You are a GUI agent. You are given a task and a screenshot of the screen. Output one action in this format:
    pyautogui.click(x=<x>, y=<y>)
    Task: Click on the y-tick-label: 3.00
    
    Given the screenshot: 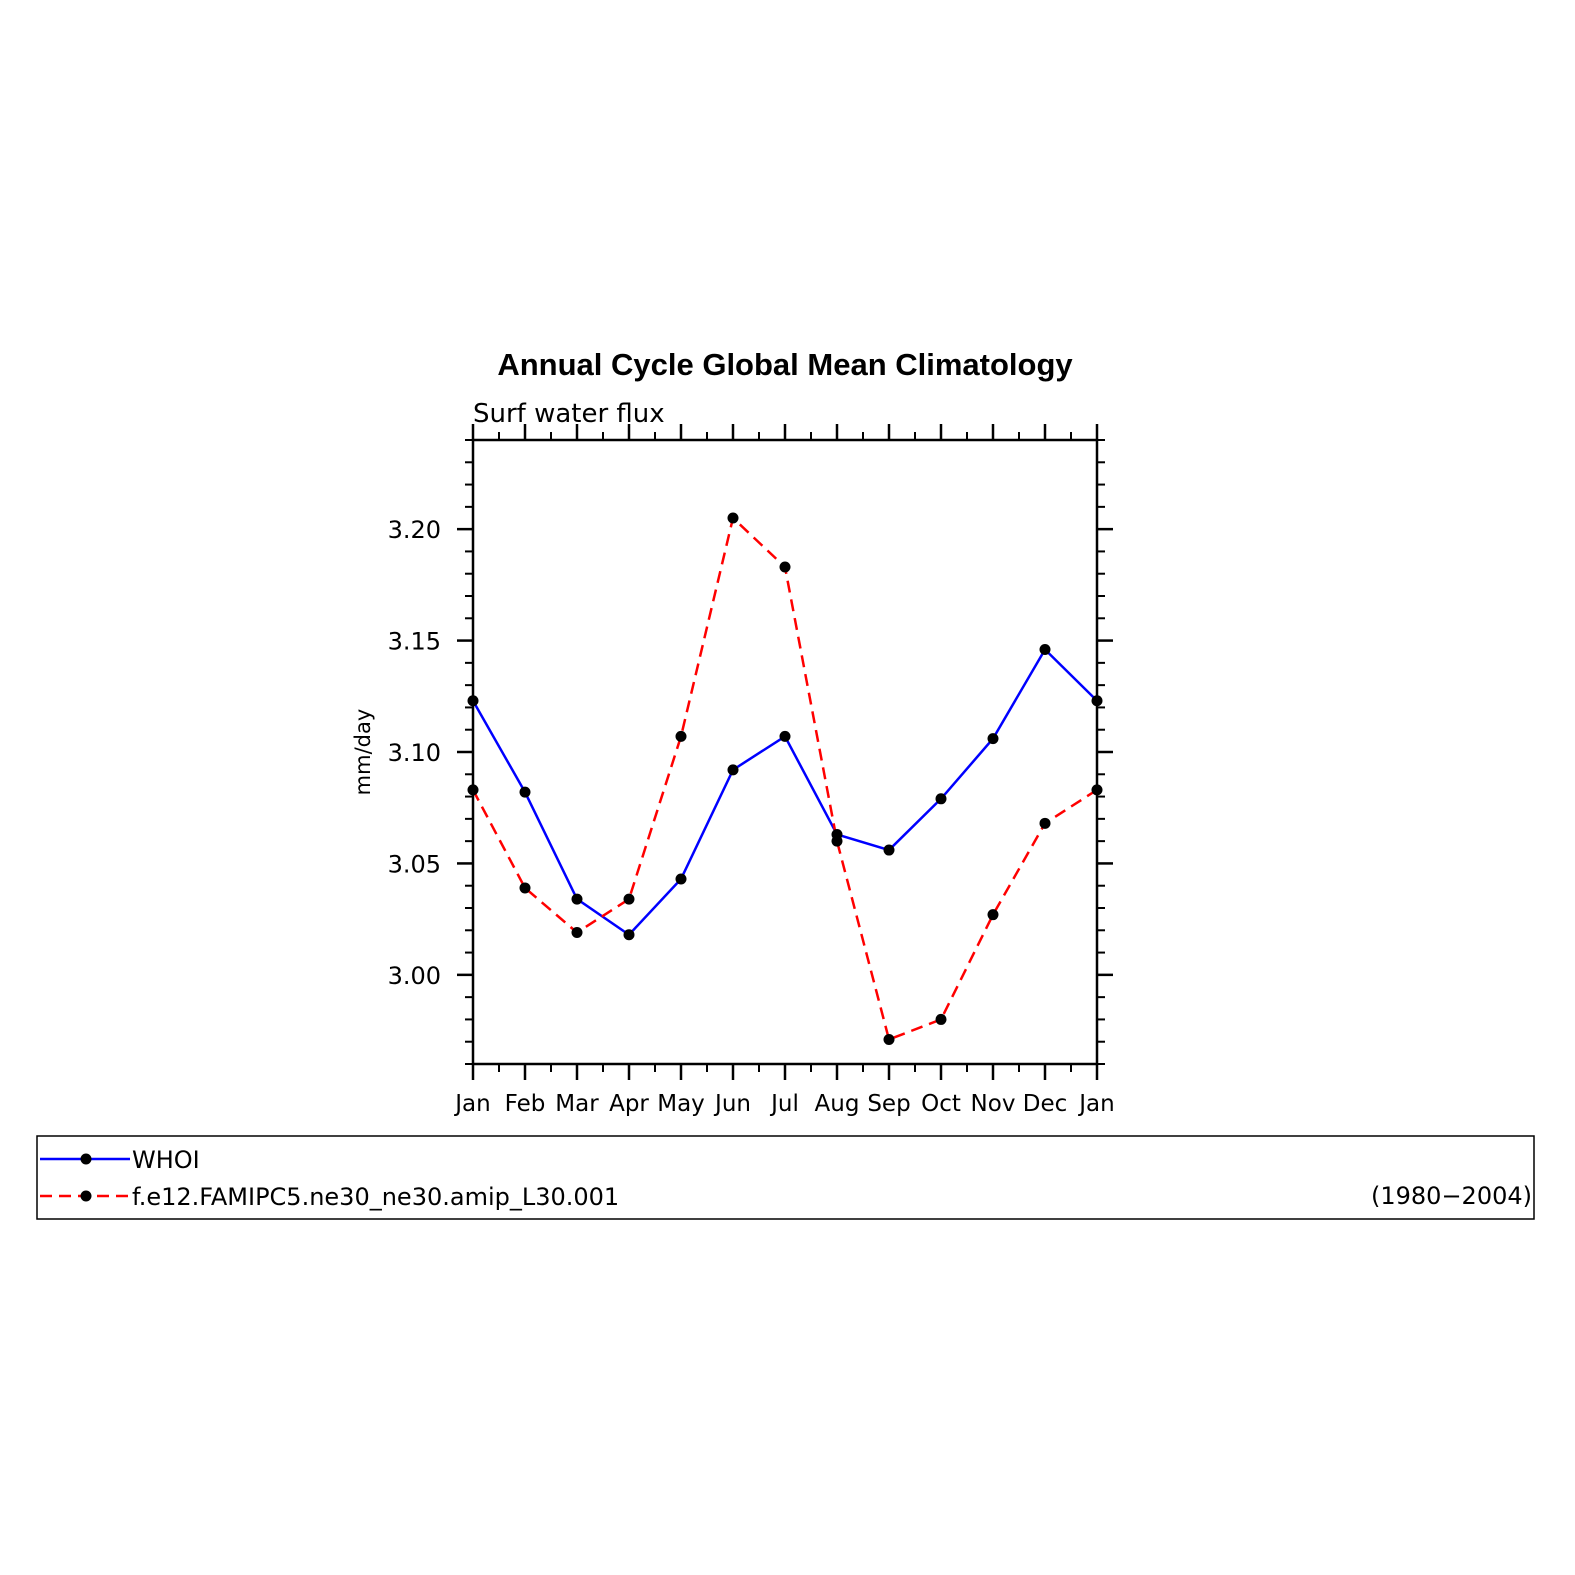 What is the action you would take?
    pyautogui.click(x=414, y=976)
    